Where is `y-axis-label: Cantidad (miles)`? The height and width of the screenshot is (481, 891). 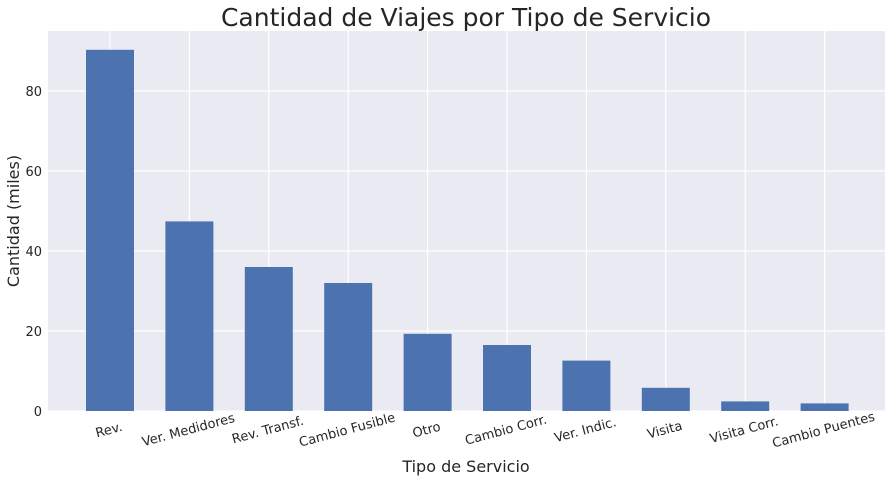 y-axis-label: Cantidad (miles) is located at coordinates (13, 221).